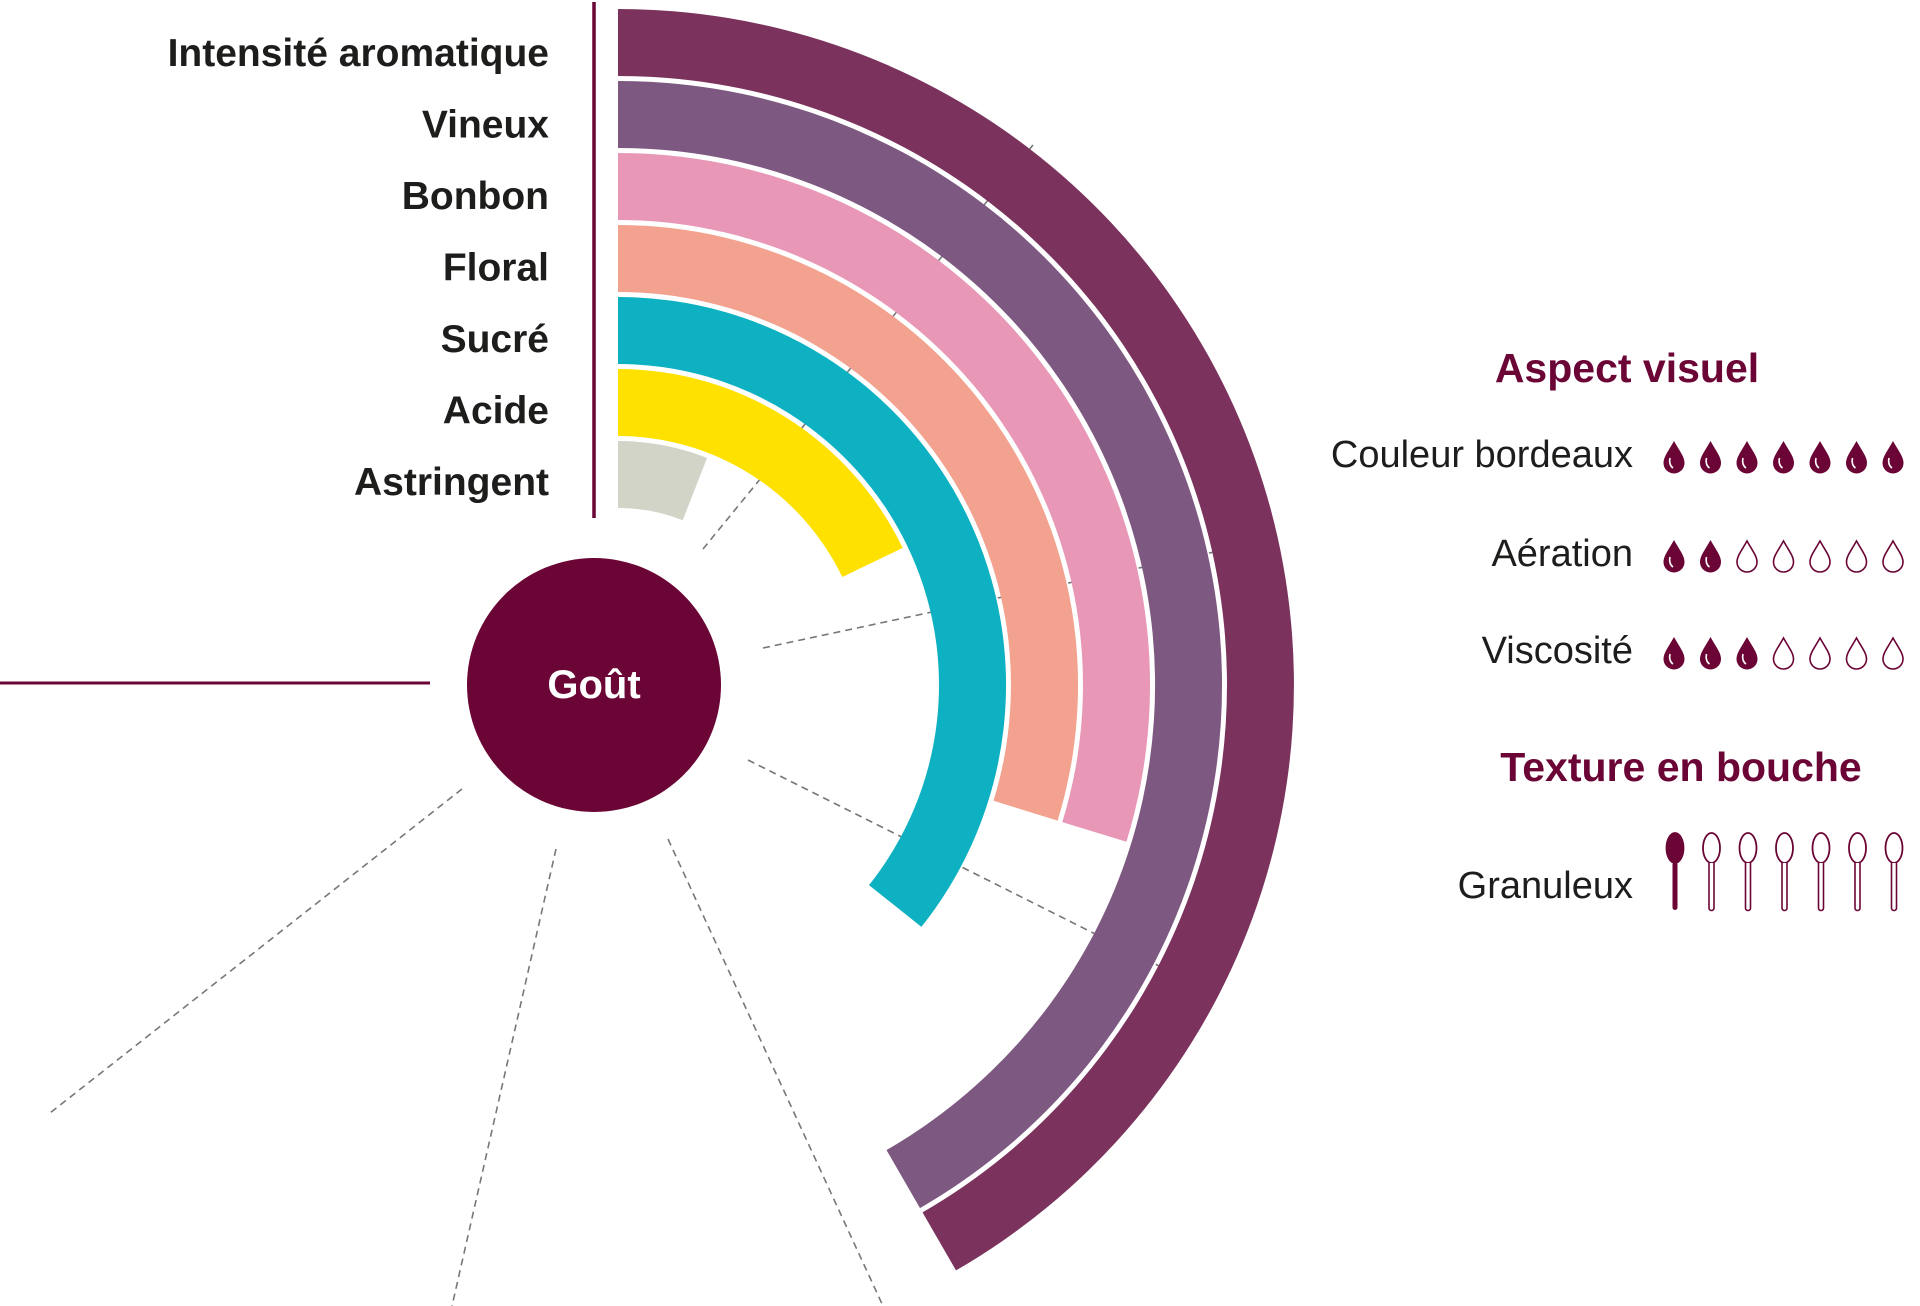 This screenshot has width=1920, height=1306. What do you see at coordinates (1697, 554) in the screenshot?
I see `aspect-row: Aération` at bounding box center [1697, 554].